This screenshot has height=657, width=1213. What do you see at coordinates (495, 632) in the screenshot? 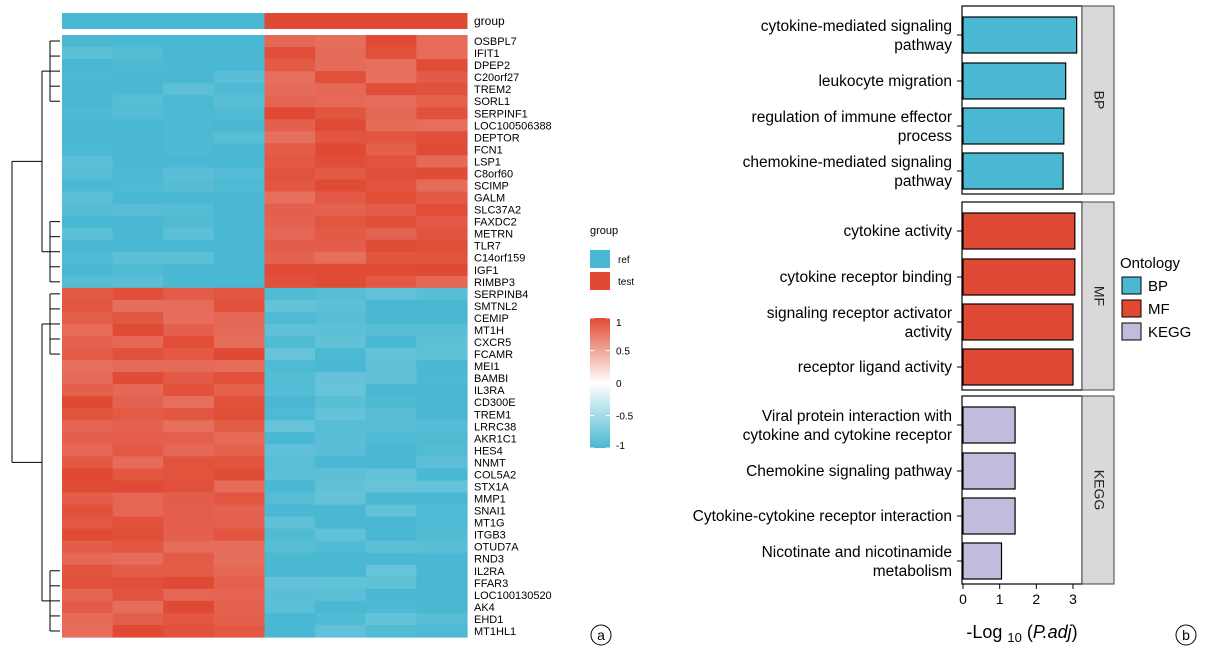
I see `row-label: MT1HL1` at bounding box center [495, 632].